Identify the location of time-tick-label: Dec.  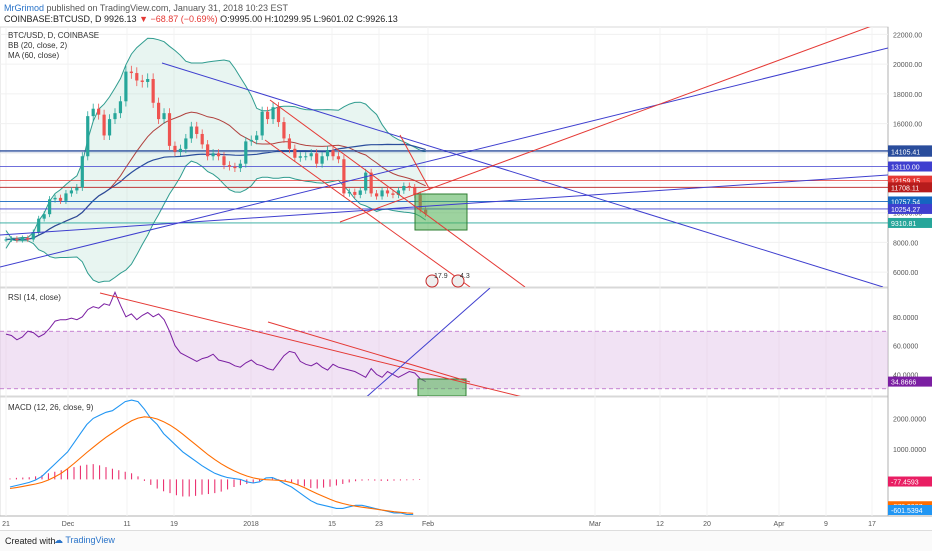
(68, 524).